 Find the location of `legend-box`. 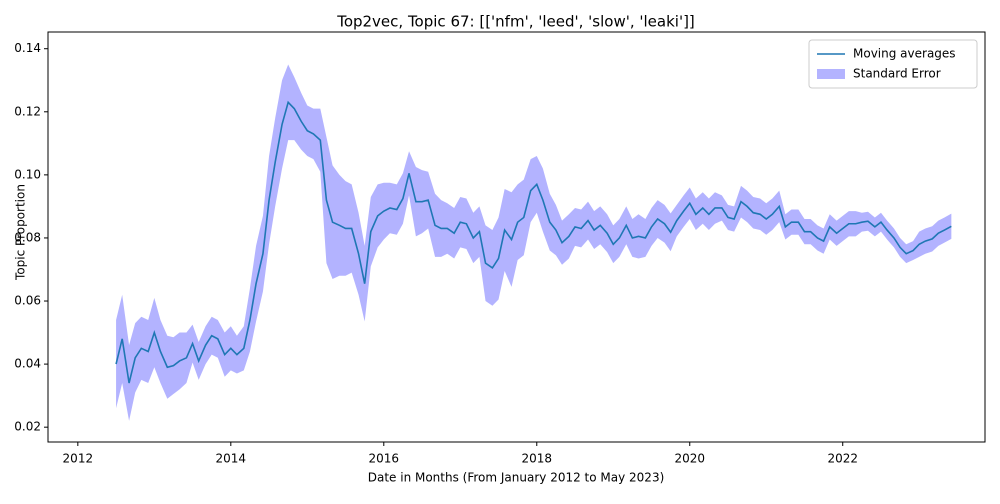

legend-box is located at coordinates (893, 64).